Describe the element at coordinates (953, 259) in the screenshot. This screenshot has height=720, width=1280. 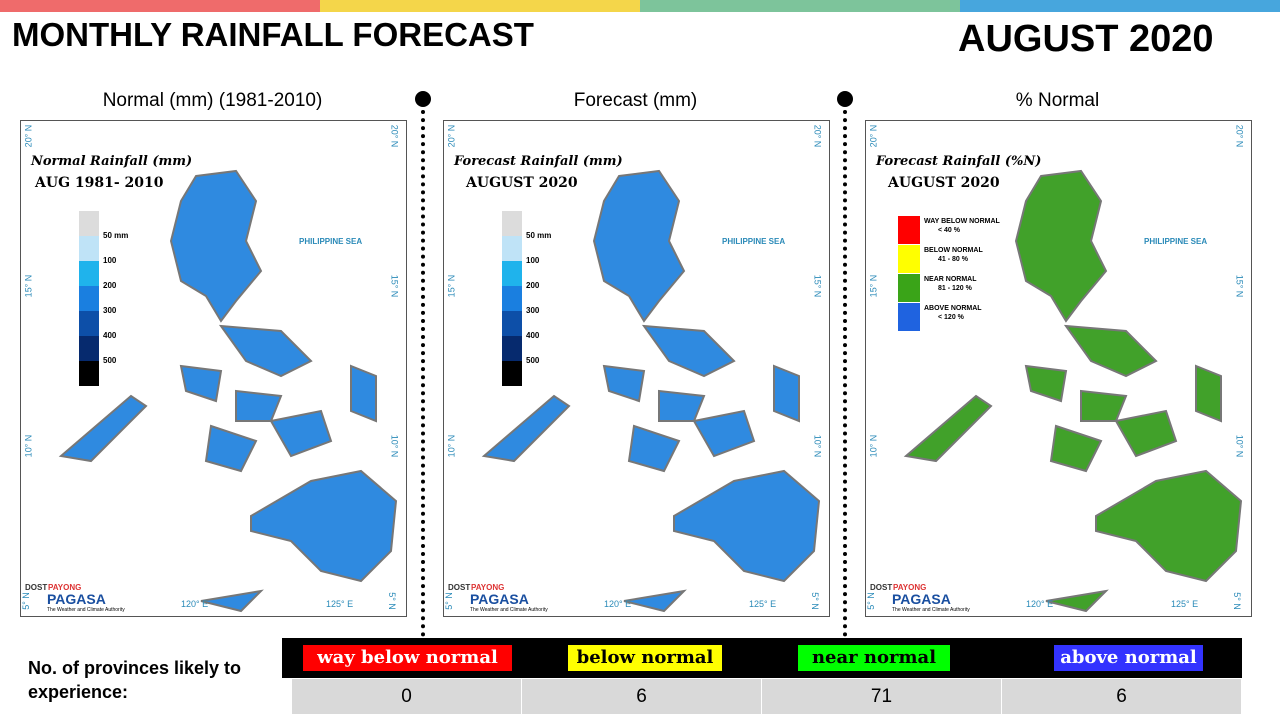
I see `legend-range: 41 - 80 %` at that location.